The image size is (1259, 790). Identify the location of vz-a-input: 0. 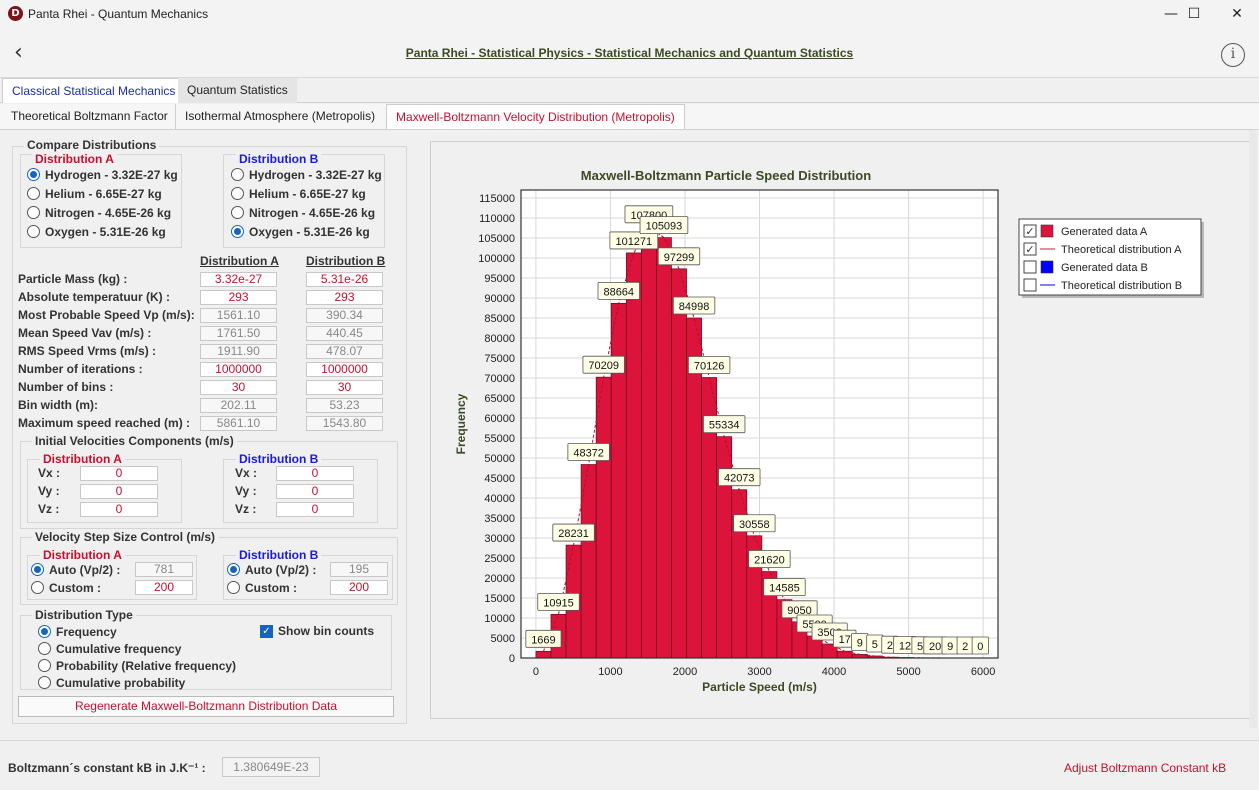
(119, 509).